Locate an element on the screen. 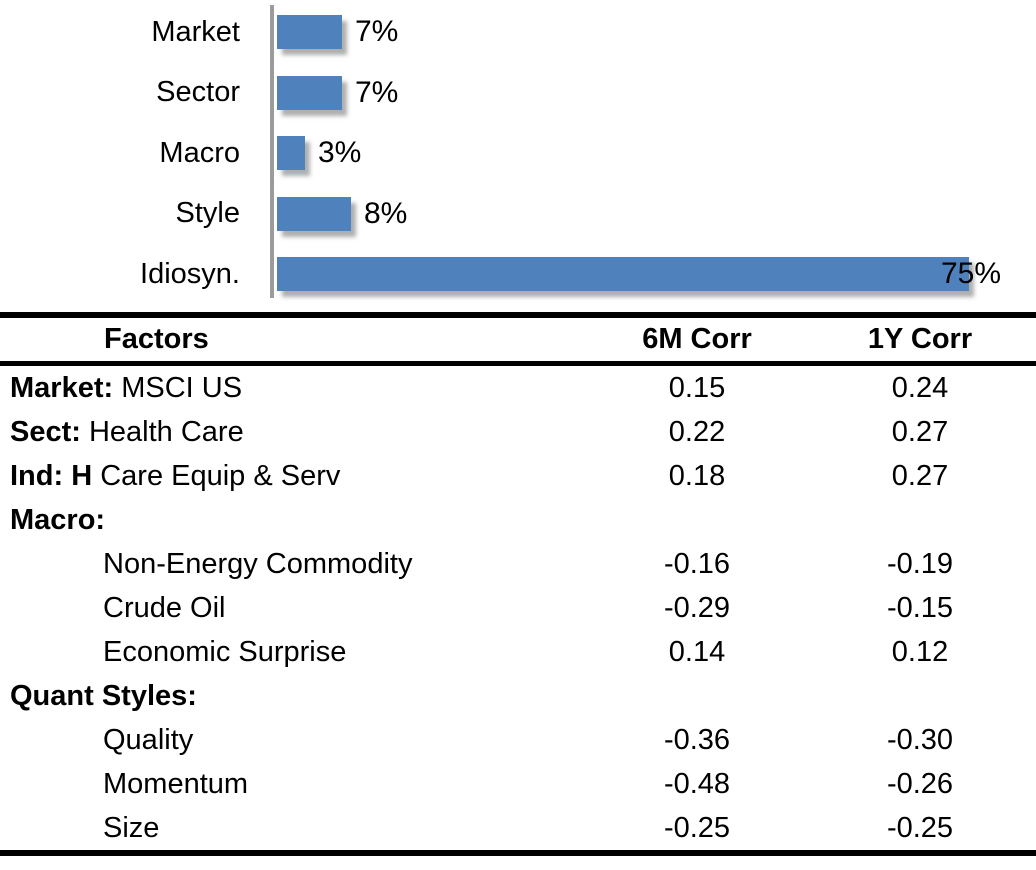  corr-6m-cell: 0.15 is located at coordinates (697, 387).